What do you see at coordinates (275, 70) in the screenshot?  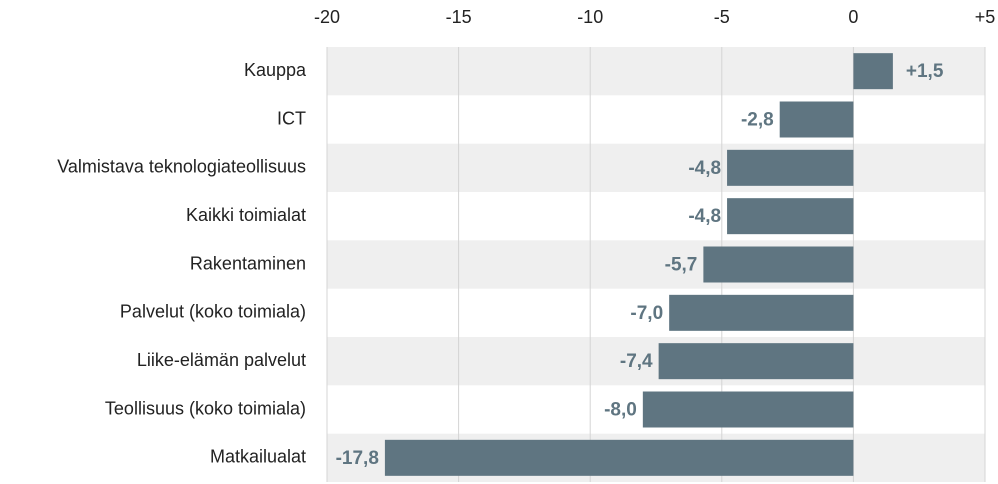 I see `y-tick-label: Kauppa` at bounding box center [275, 70].